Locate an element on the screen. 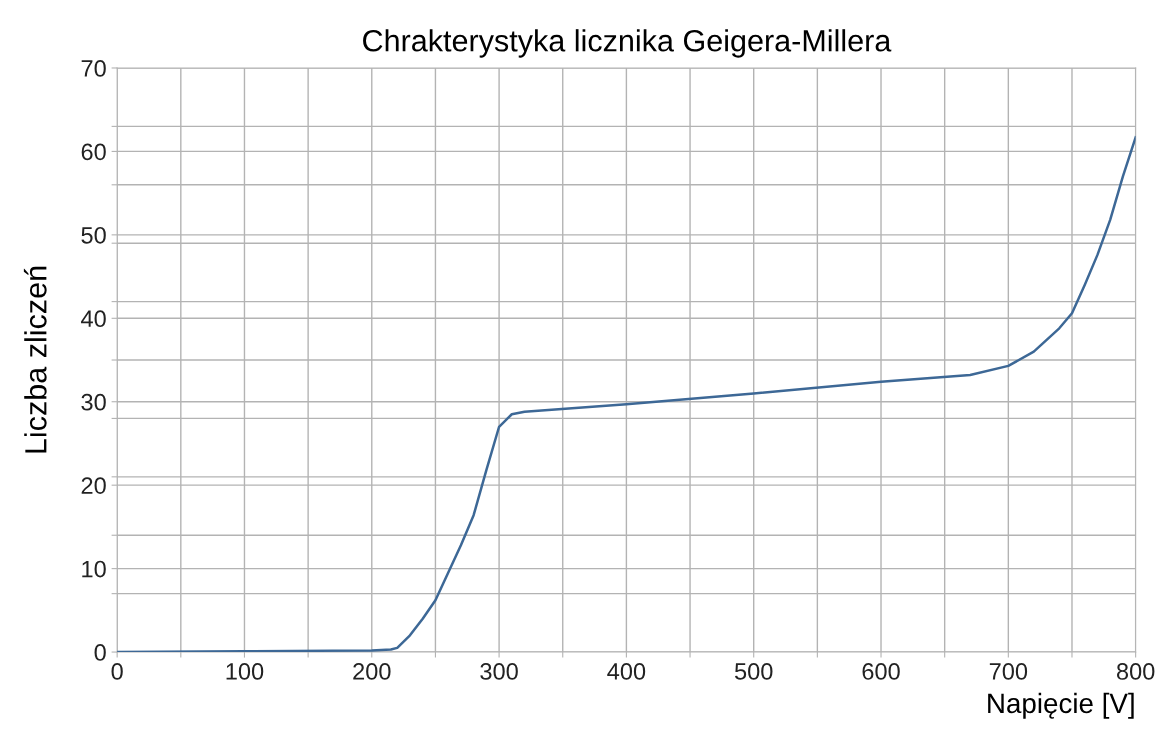 The height and width of the screenshot is (731, 1160). y-axis-title: Liczba zliczeń is located at coordinates (35, 359).